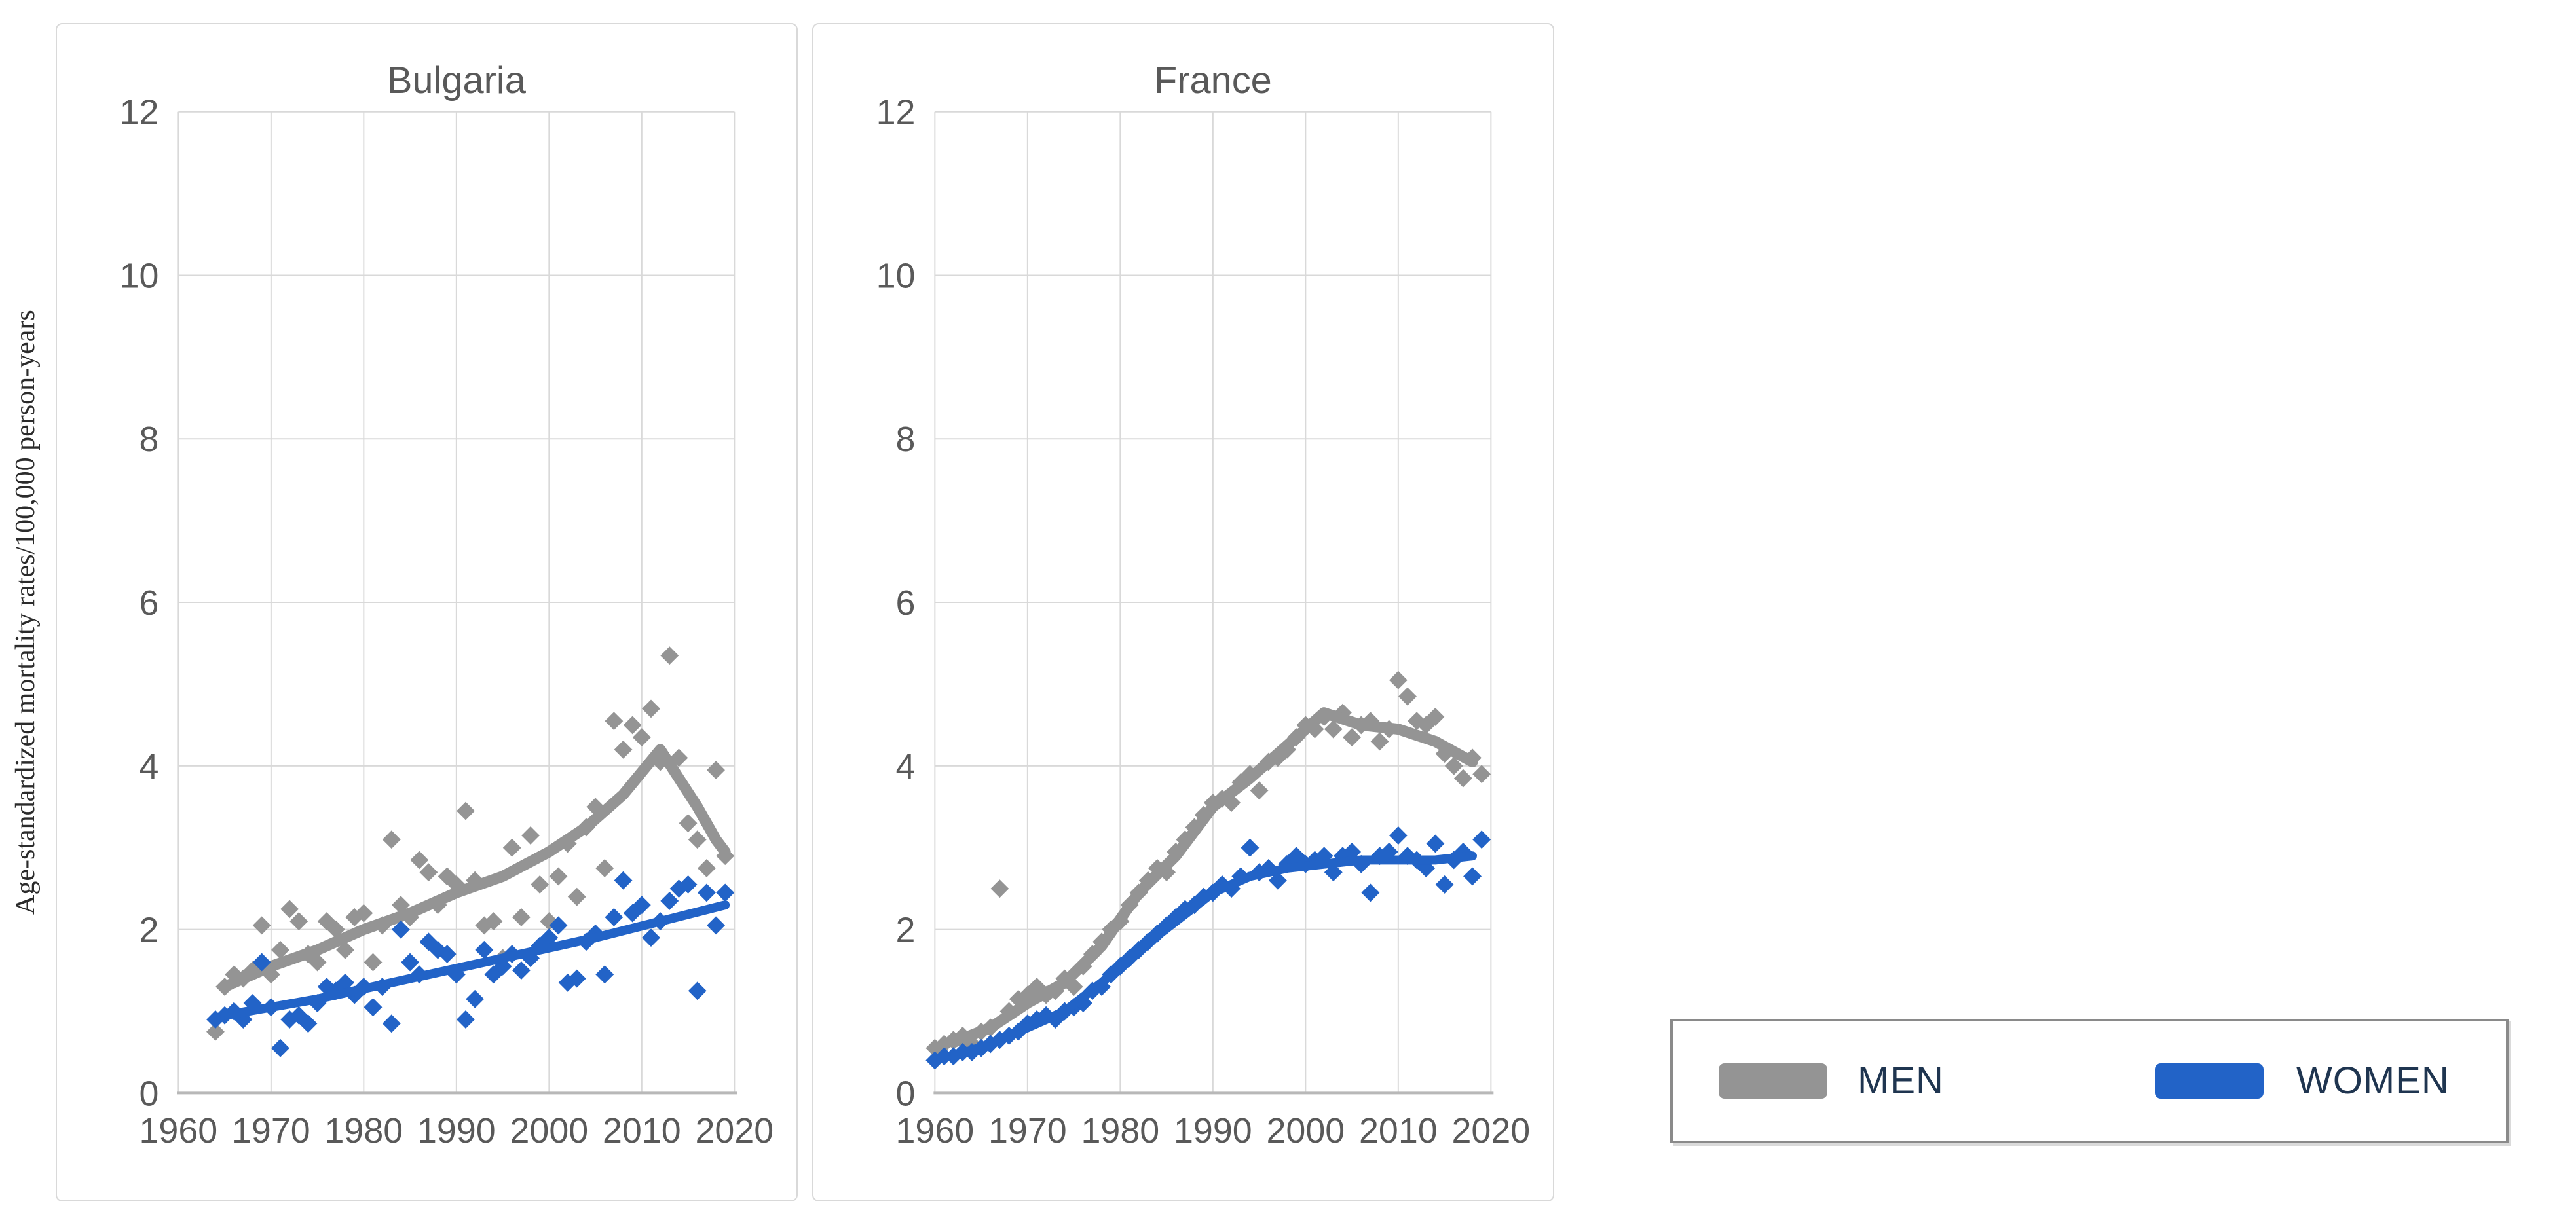  What do you see at coordinates (2373, 1080) in the screenshot?
I see `legend-label-women: WOMEN` at bounding box center [2373, 1080].